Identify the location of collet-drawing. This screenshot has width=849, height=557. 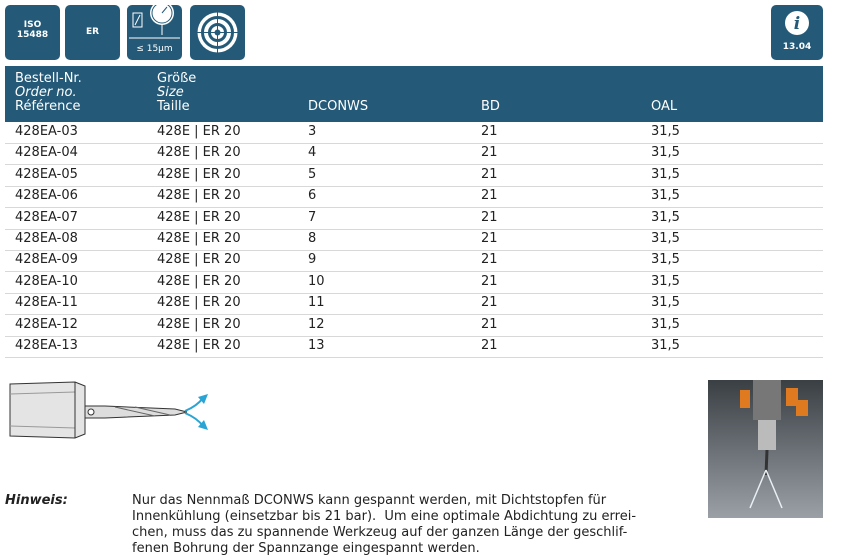
(108, 410).